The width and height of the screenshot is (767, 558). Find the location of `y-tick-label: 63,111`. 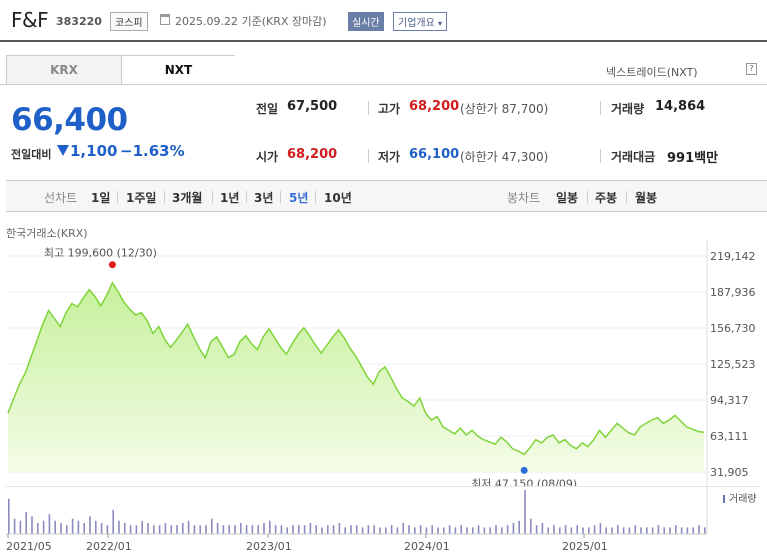

y-tick-label: 63,111 is located at coordinates (729, 436).